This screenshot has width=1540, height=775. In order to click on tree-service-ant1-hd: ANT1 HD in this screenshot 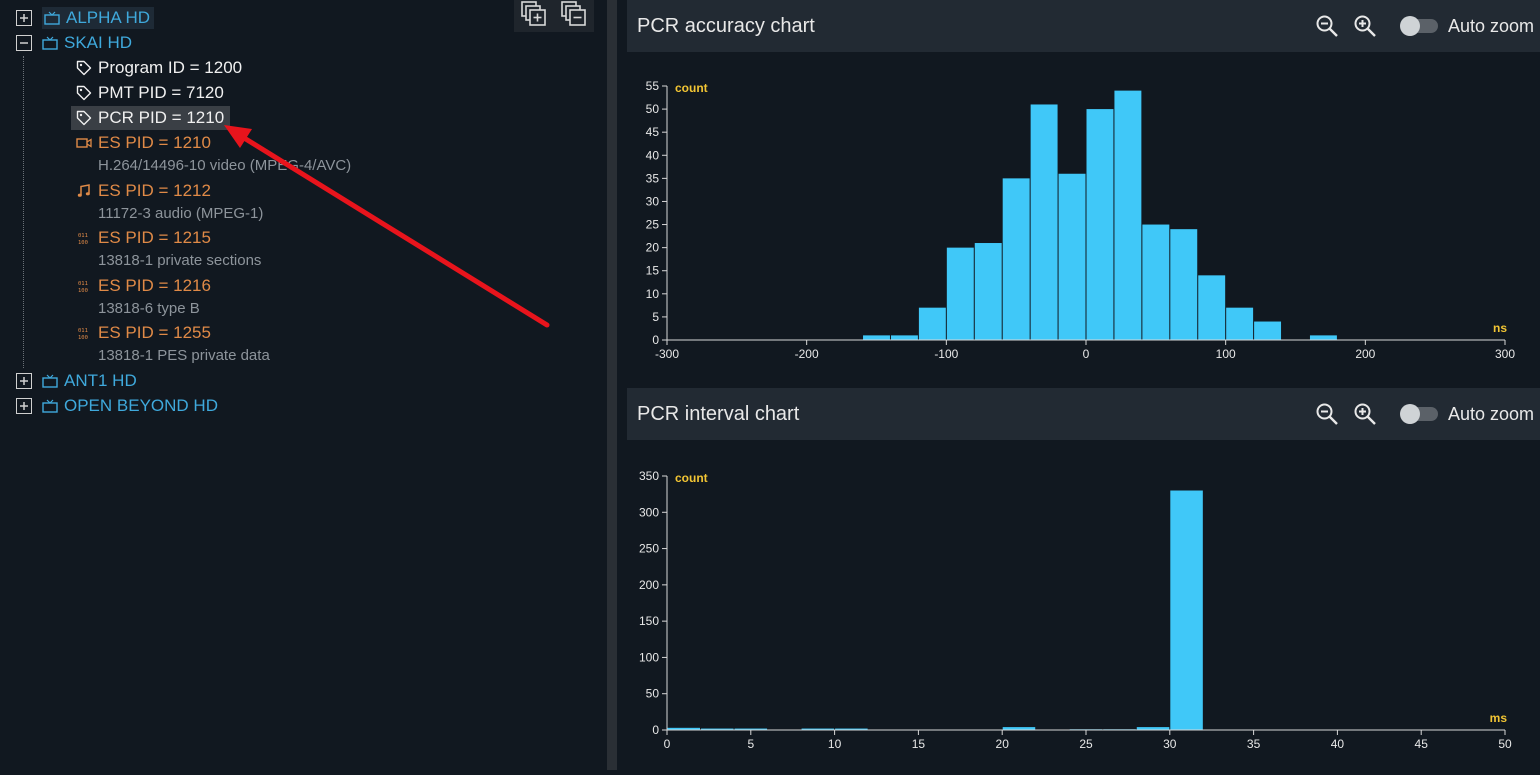, I will do `click(76, 381)`.